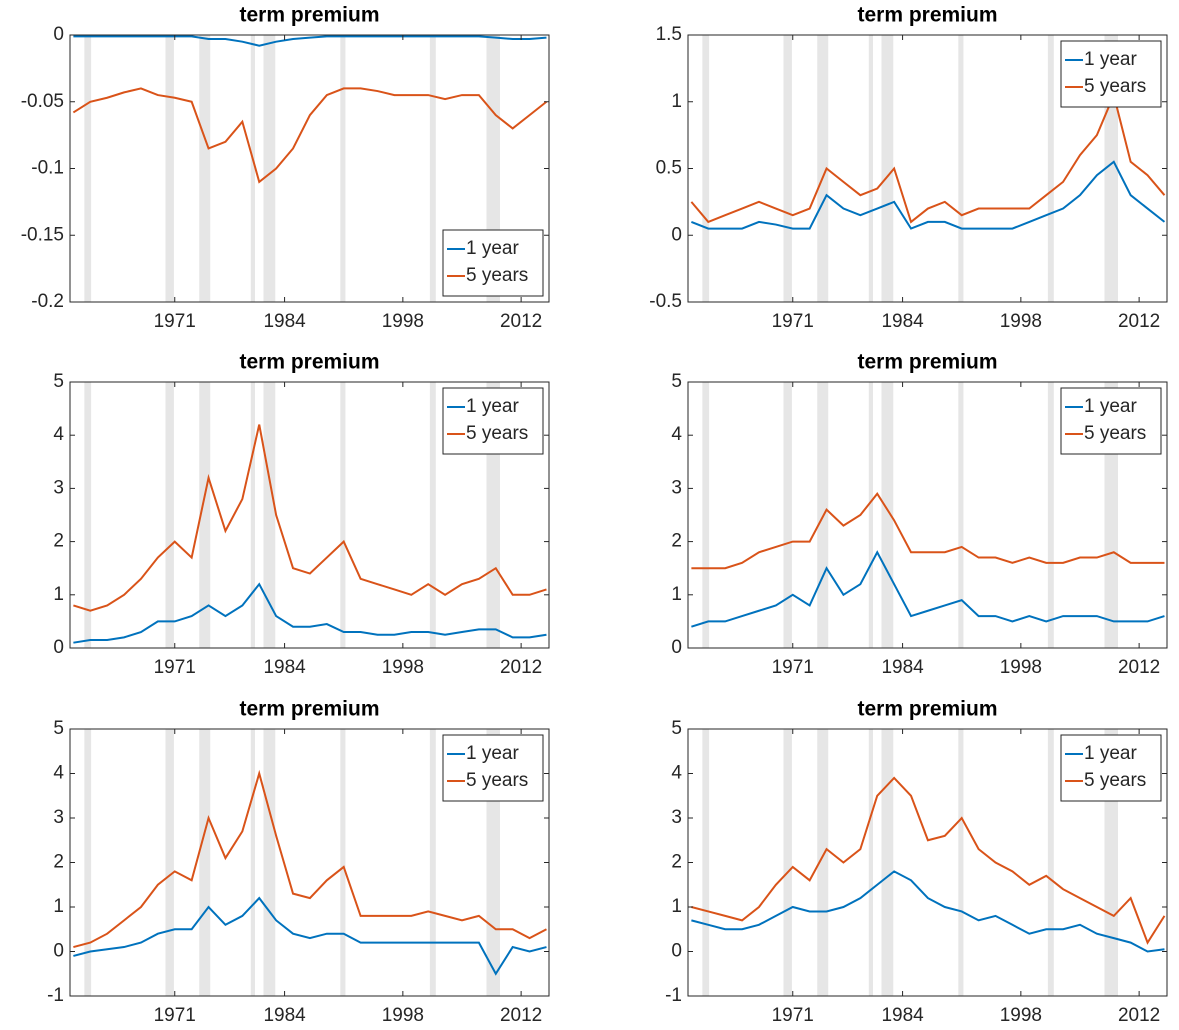  What do you see at coordinates (47, 301) in the screenshot?
I see `y-tick-label: -0.2` at bounding box center [47, 301].